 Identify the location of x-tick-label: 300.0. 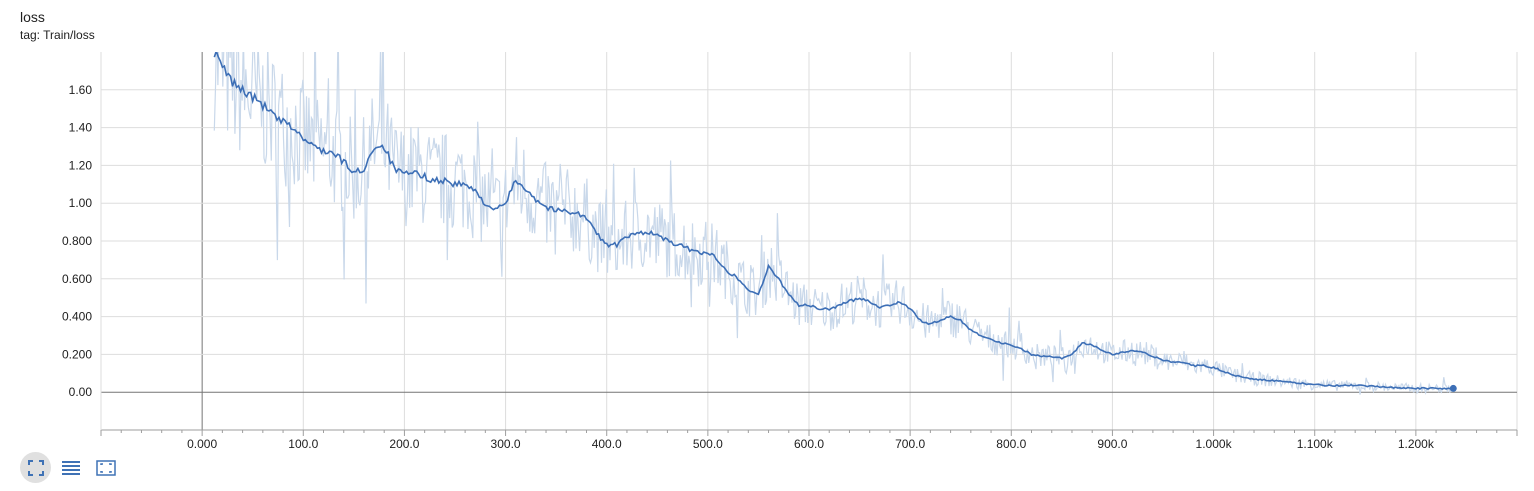
(506, 443).